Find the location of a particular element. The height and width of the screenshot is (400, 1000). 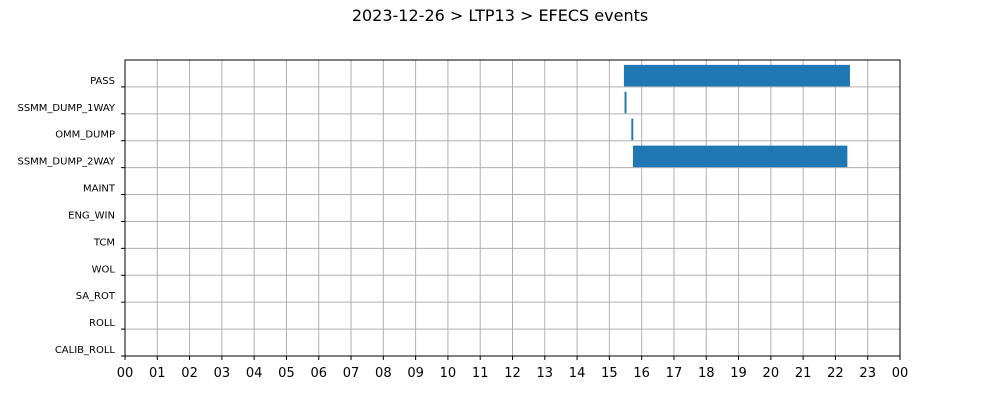

x-tick-label: 17 is located at coordinates (674, 373).